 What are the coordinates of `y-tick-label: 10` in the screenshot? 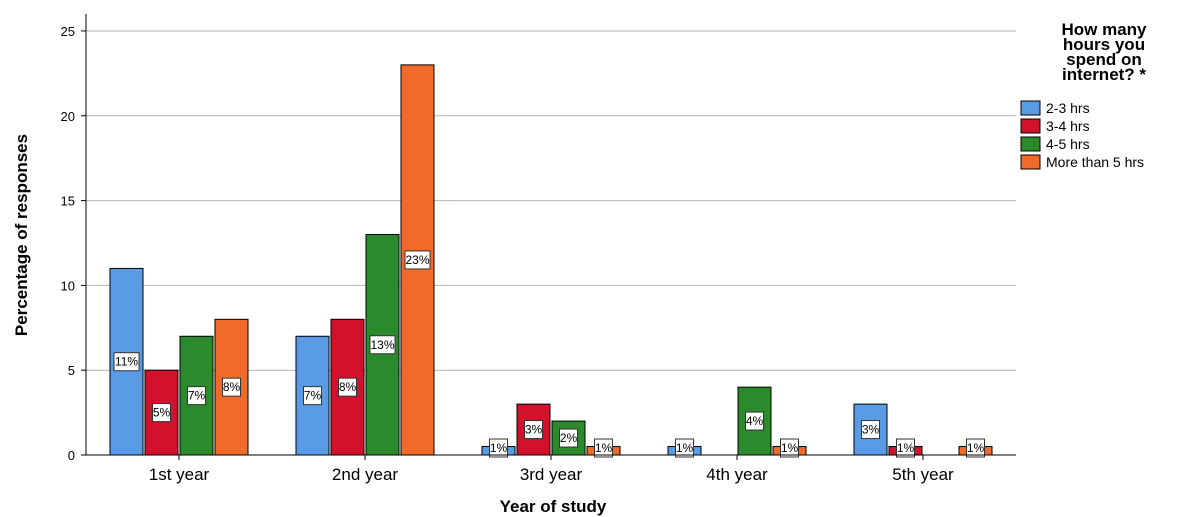 It's located at (68, 285).